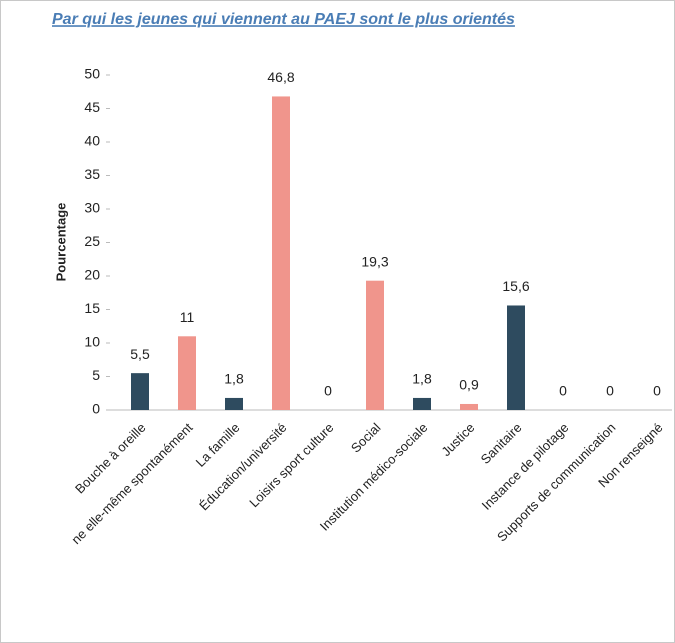 Image resolution: width=675 pixels, height=643 pixels. Describe the element at coordinates (92, 208) in the screenshot. I see `y-tick-label: 30` at that location.